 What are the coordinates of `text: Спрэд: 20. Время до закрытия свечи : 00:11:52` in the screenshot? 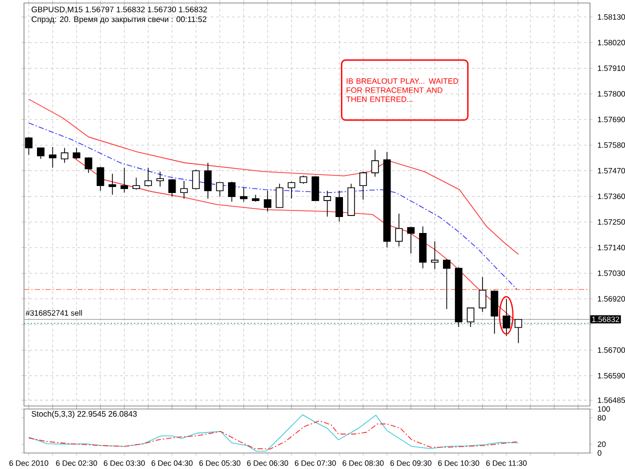 It's located at (119, 20).